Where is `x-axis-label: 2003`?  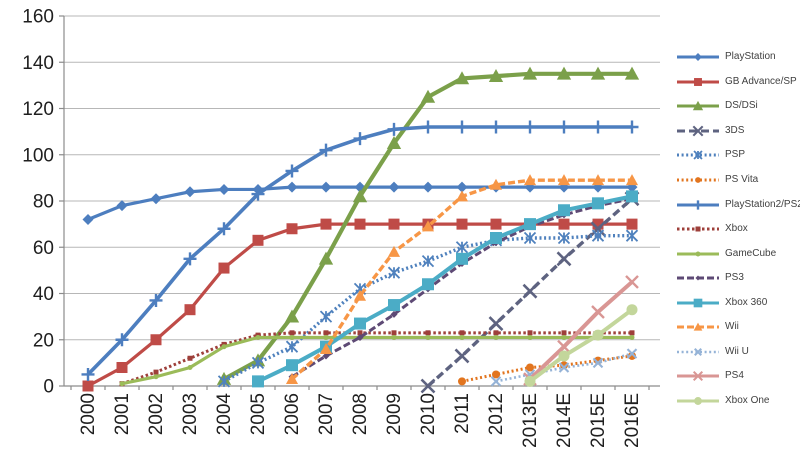 x-axis-label: 2003 is located at coordinates (190, 414).